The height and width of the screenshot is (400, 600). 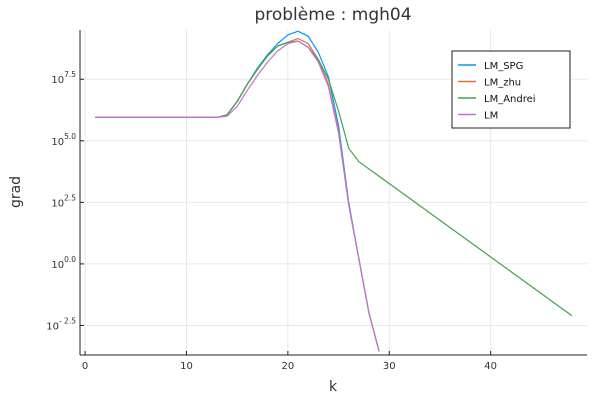 I want to click on y-tick-label: 10- 2.5, so click(x=61, y=324).